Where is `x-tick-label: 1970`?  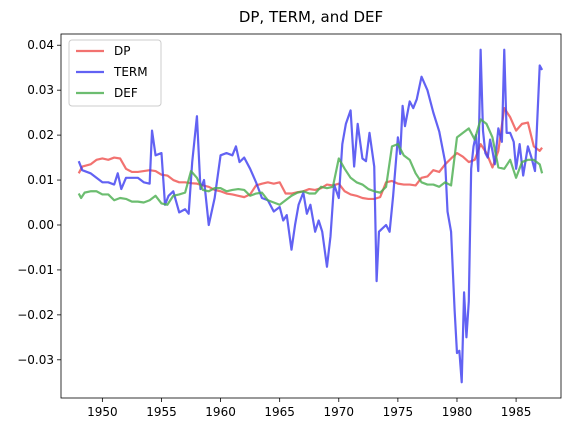
x-tick-label: 1970 is located at coordinates (339, 412).